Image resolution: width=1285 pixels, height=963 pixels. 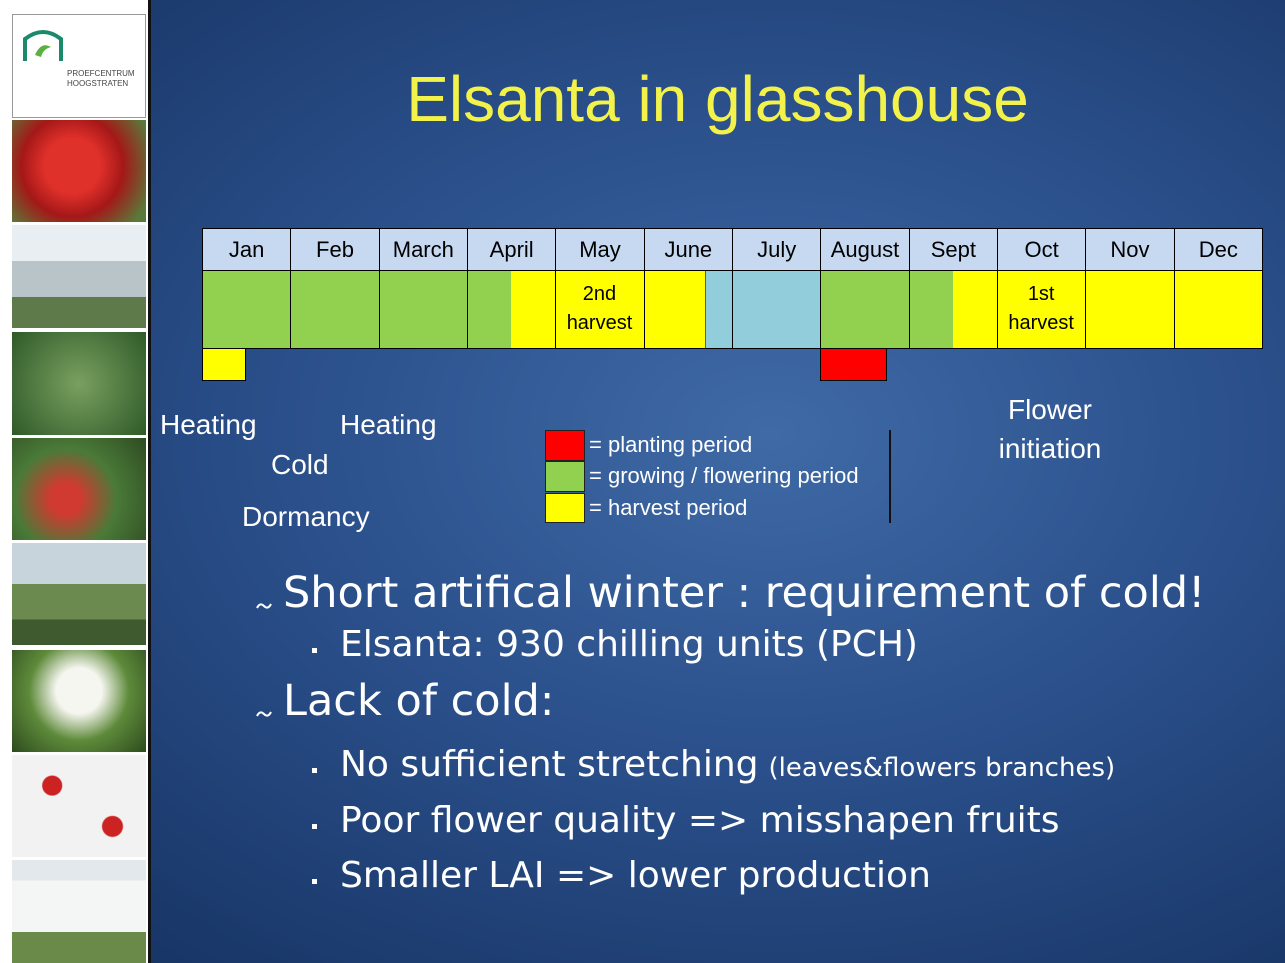 I want to click on legend-label: = growing / flowering period, so click(x=724, y=475).